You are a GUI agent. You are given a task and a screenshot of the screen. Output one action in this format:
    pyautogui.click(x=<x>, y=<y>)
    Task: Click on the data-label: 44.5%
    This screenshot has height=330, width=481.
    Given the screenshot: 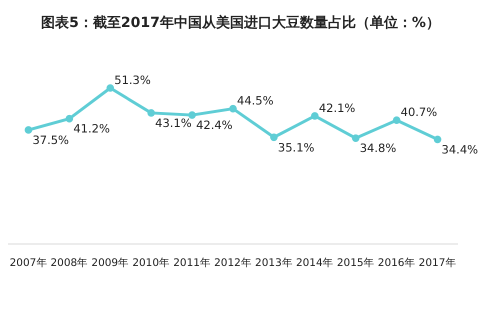 What is the action you would take?
    pyautogui.click(x=255, y=101)
    